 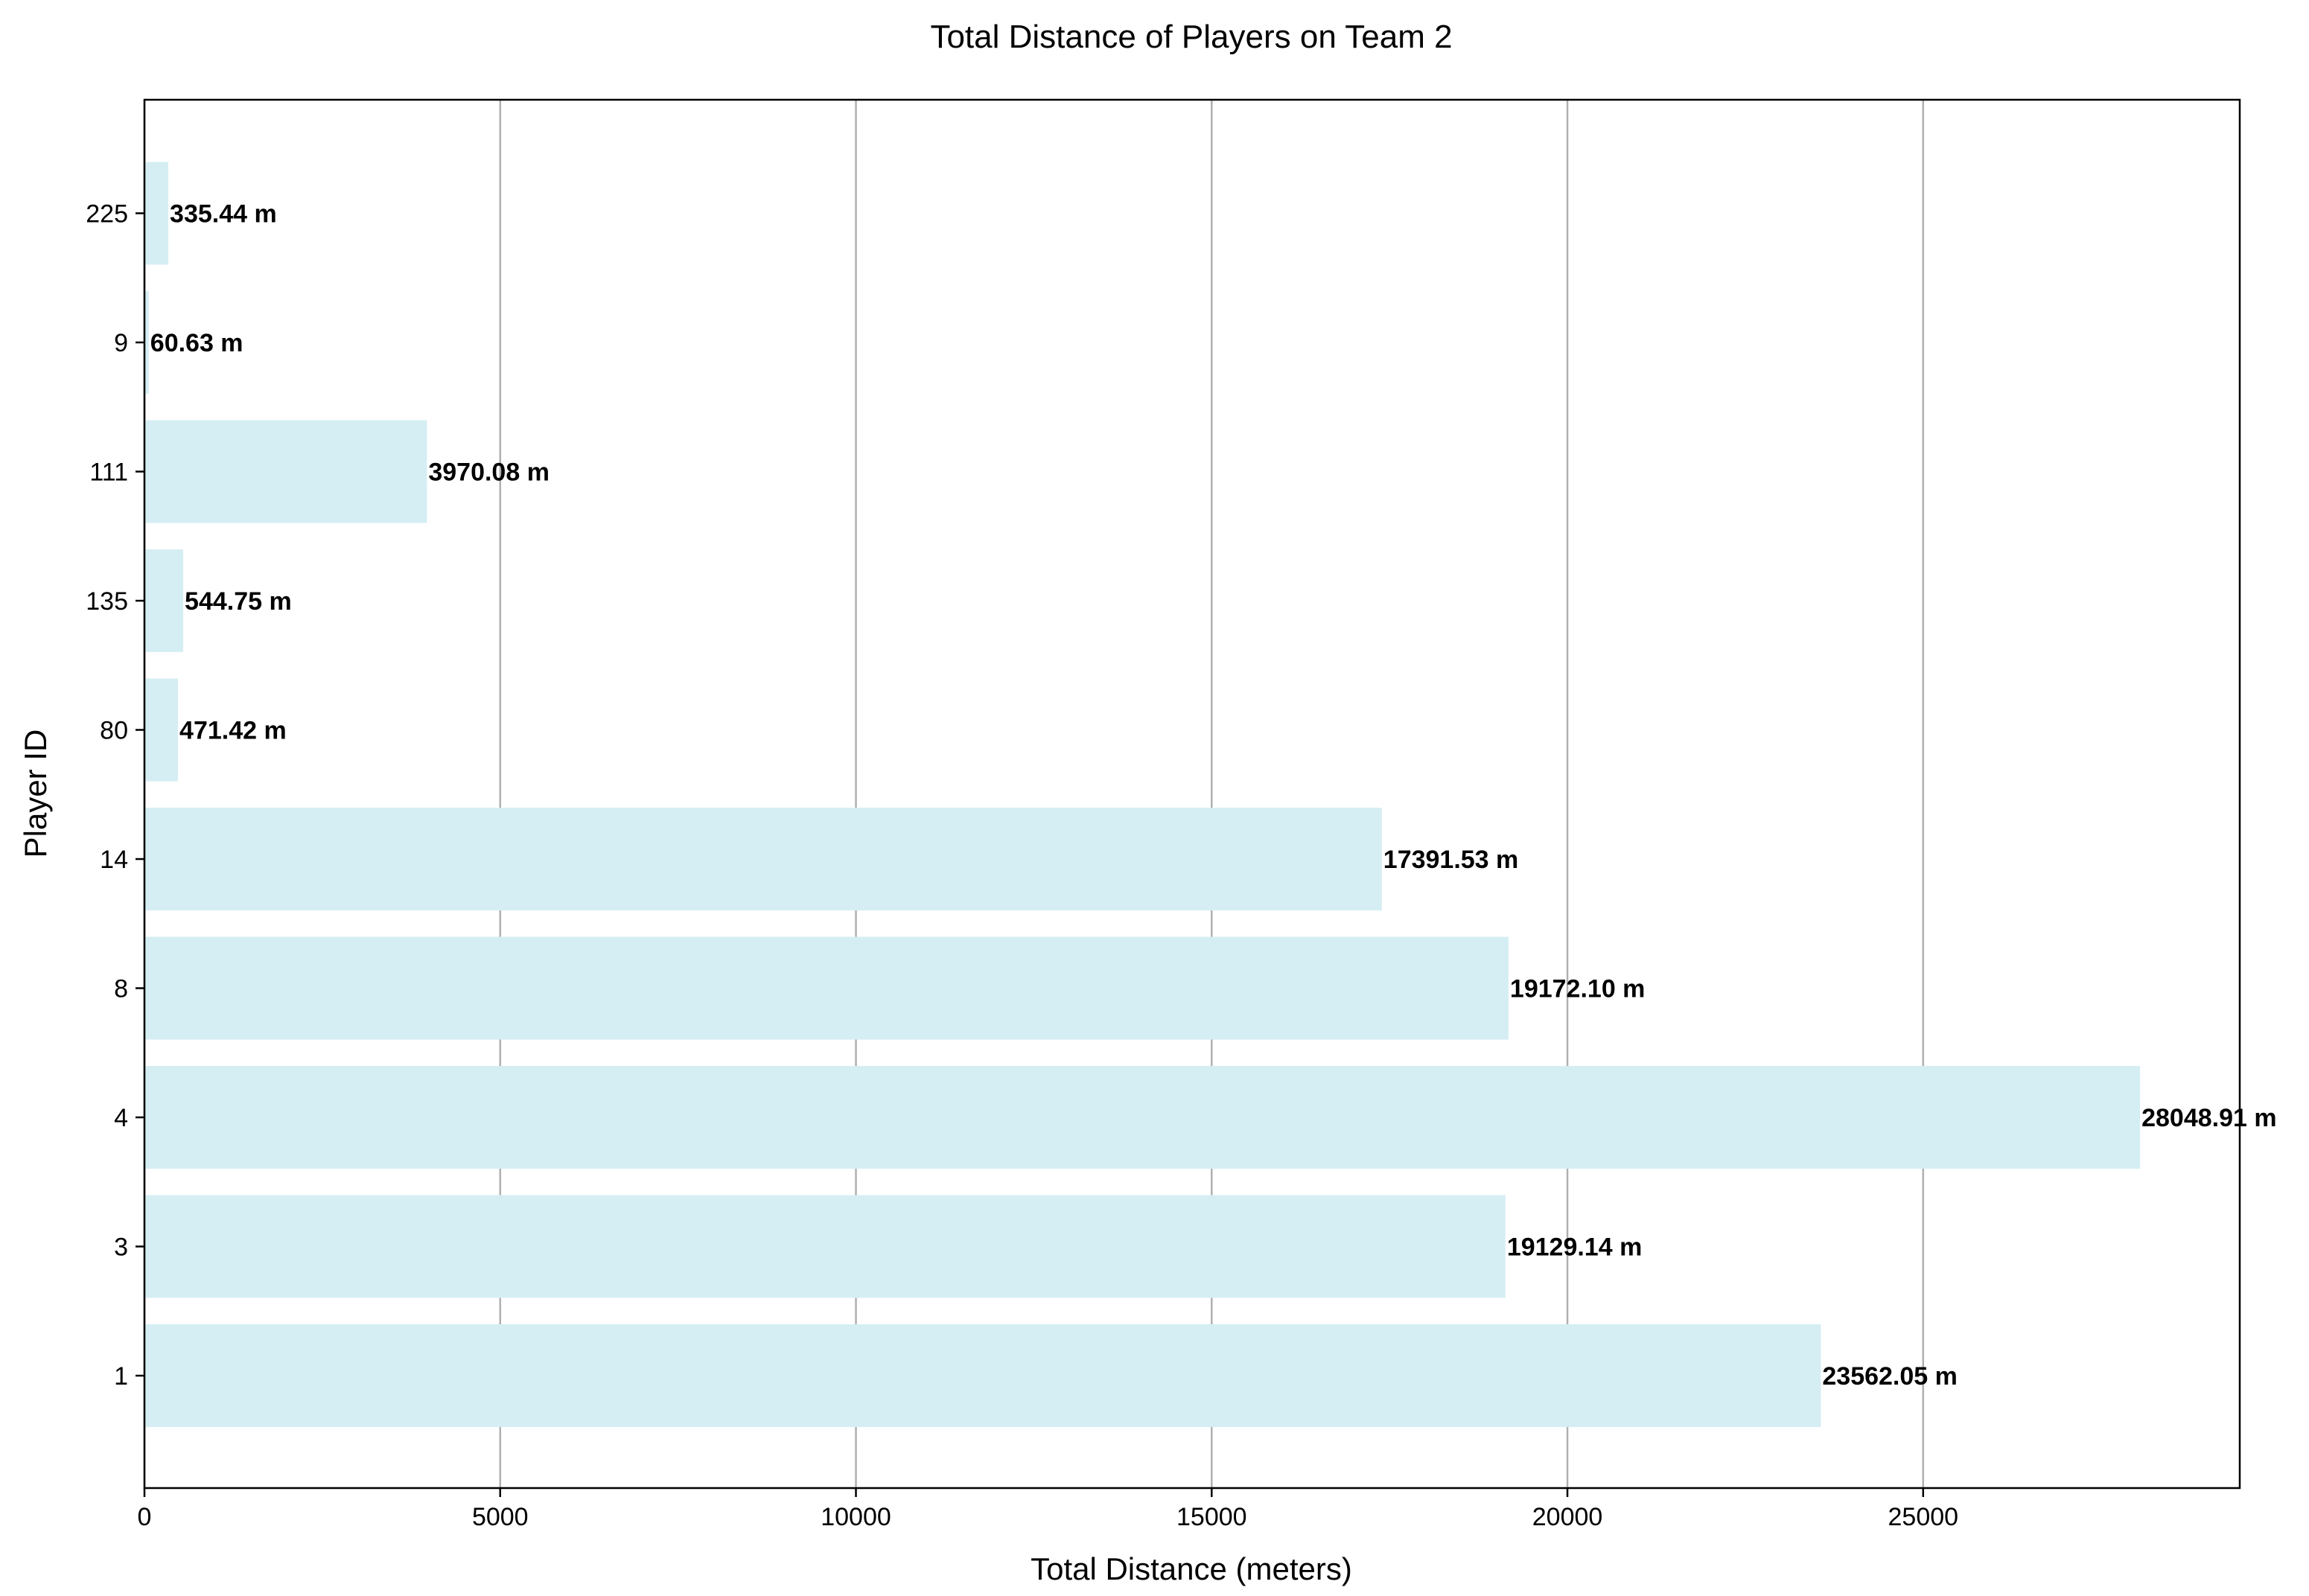 What do you see at coordinates (108, 473) in the screenshot?
I see `y-tick-label: 111` at bounding box center [108, 473].